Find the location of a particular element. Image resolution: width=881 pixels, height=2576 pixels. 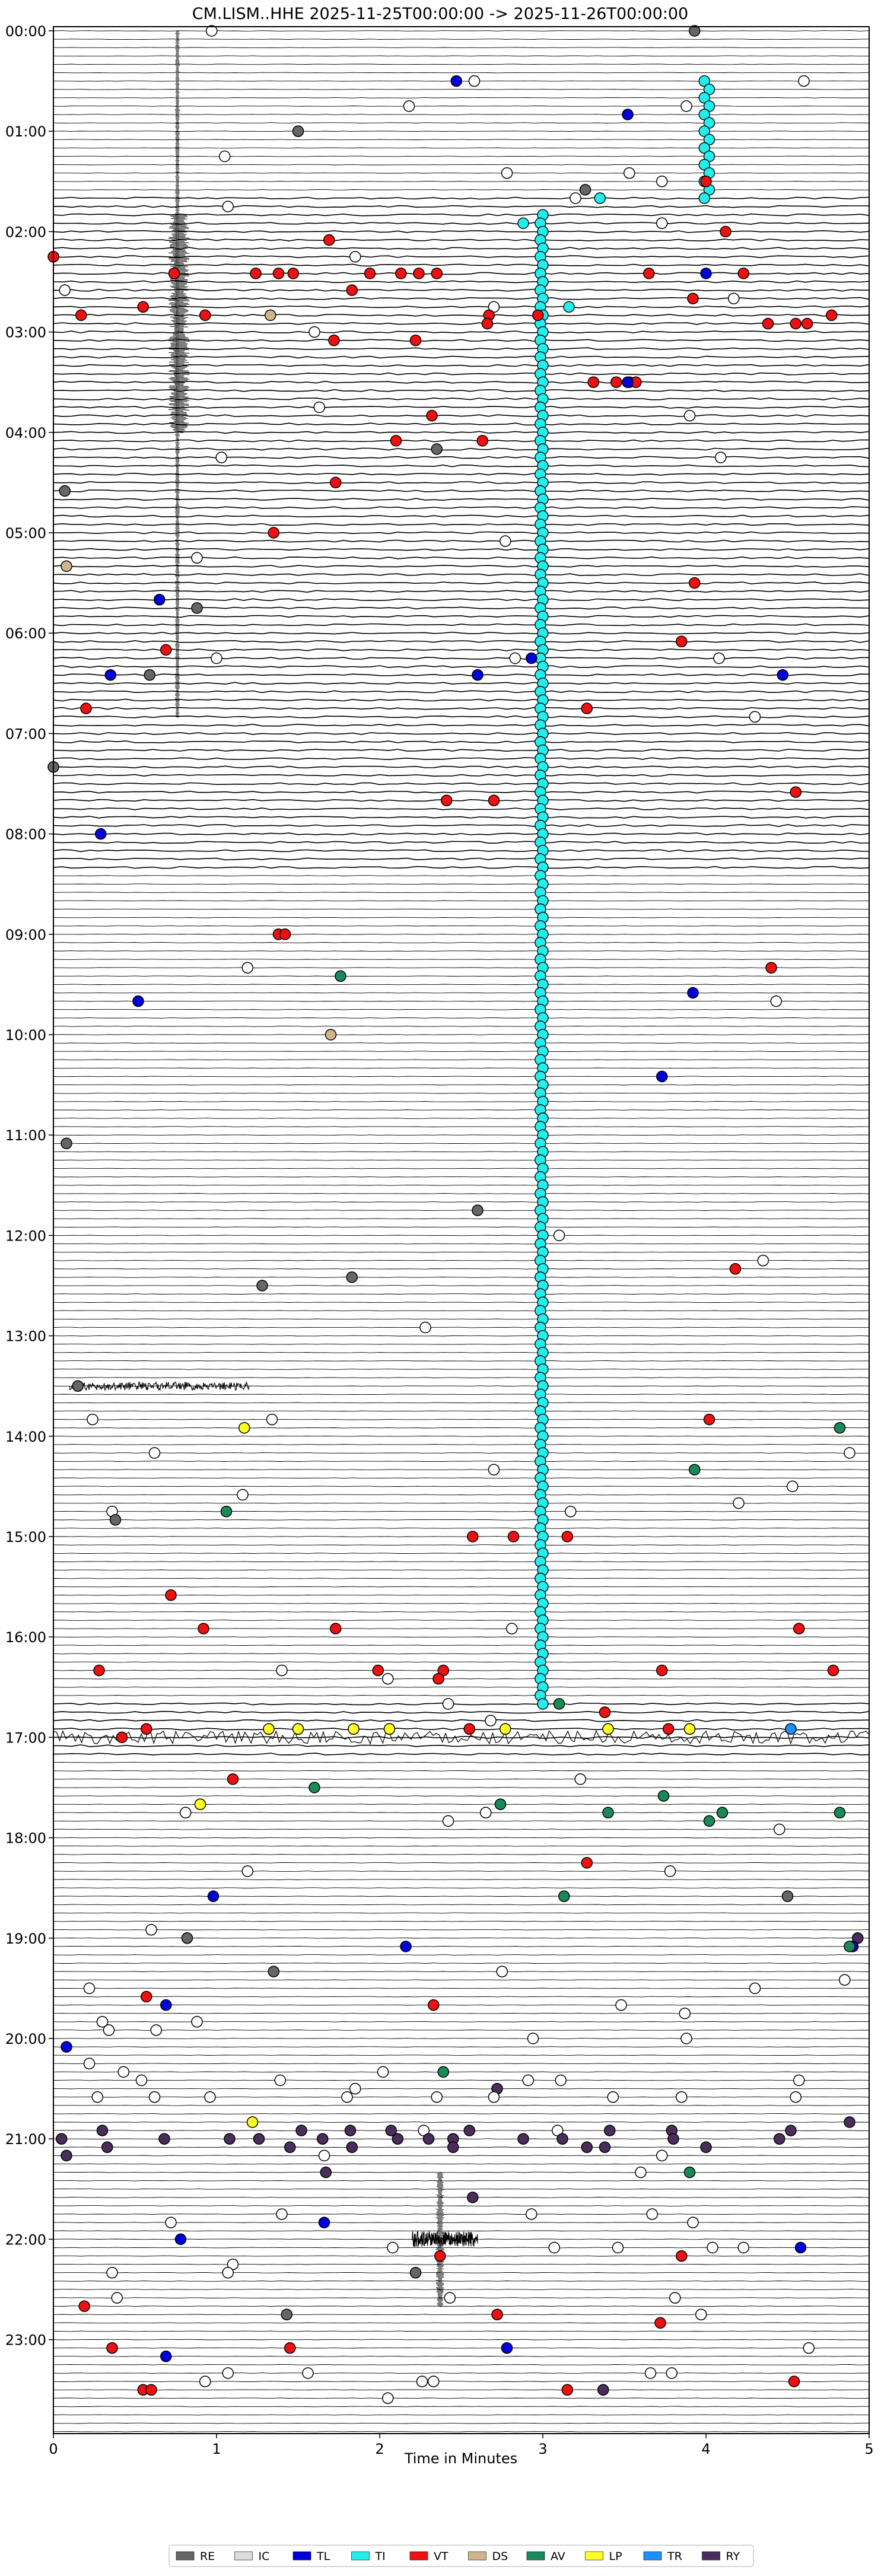

burst-2210-band is located at coordinates (445, 2238).